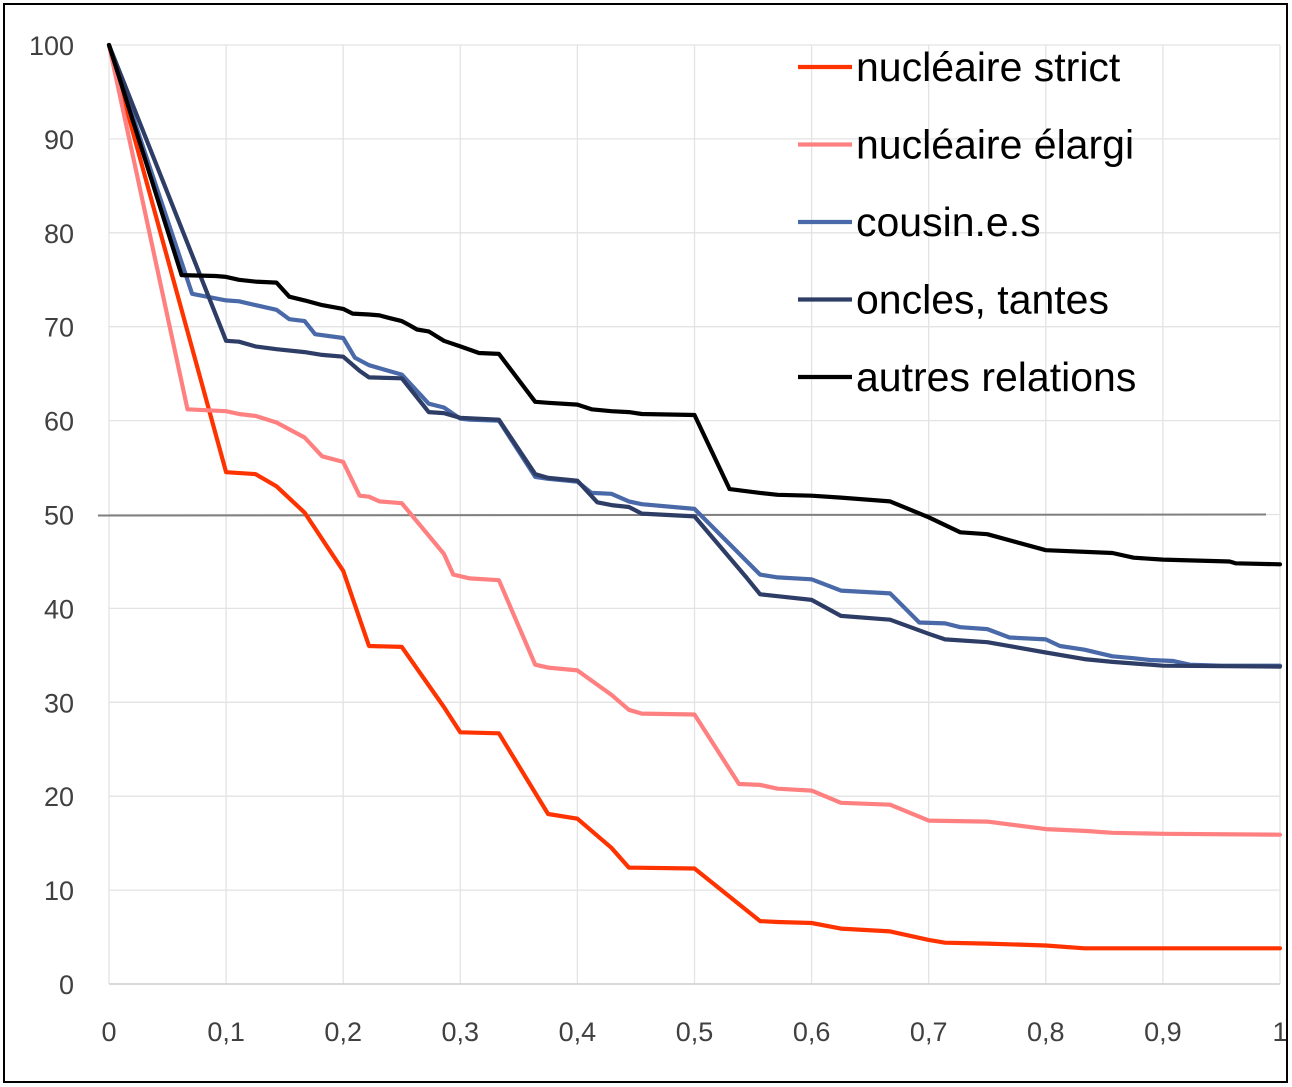  Describe the element at coordinates (66, 985) in the screenshot. I see `y-tick-label: 0` at that location.